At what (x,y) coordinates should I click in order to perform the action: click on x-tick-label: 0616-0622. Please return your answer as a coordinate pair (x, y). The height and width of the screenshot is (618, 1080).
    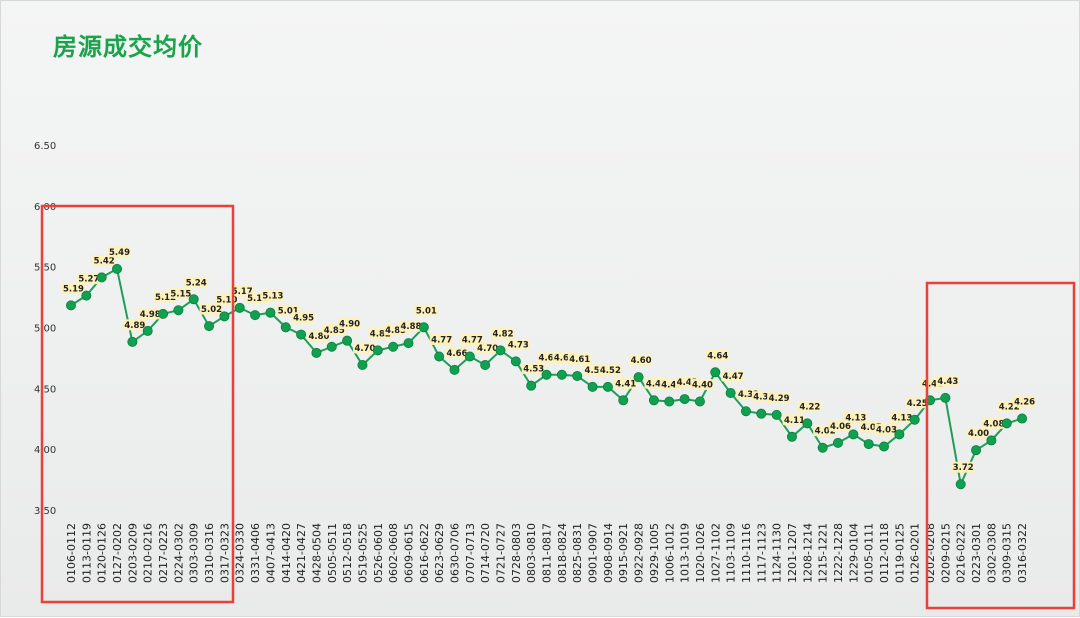
    Looking at the image, I should click on (424, 553).